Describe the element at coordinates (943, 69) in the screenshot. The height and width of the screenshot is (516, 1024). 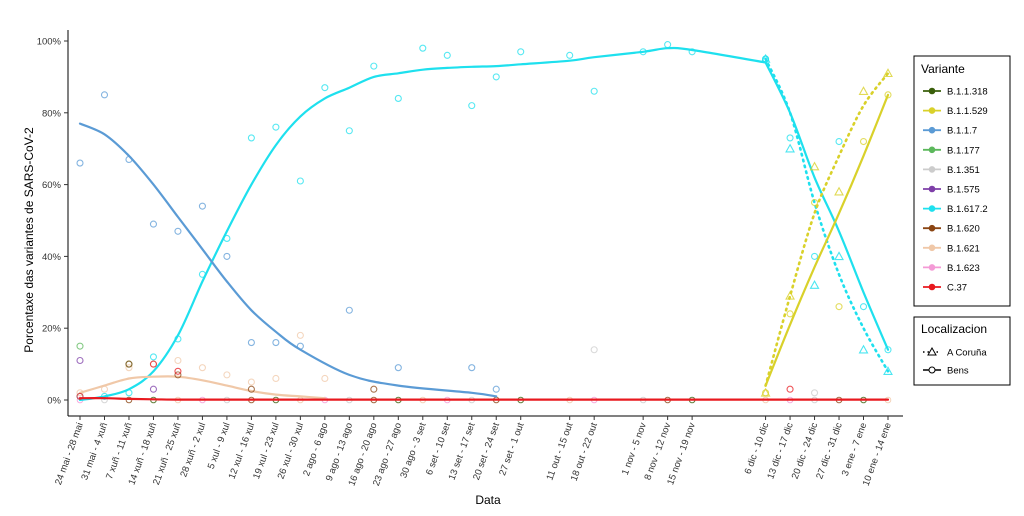
I see `legend-variante-title: Variante` at that location.